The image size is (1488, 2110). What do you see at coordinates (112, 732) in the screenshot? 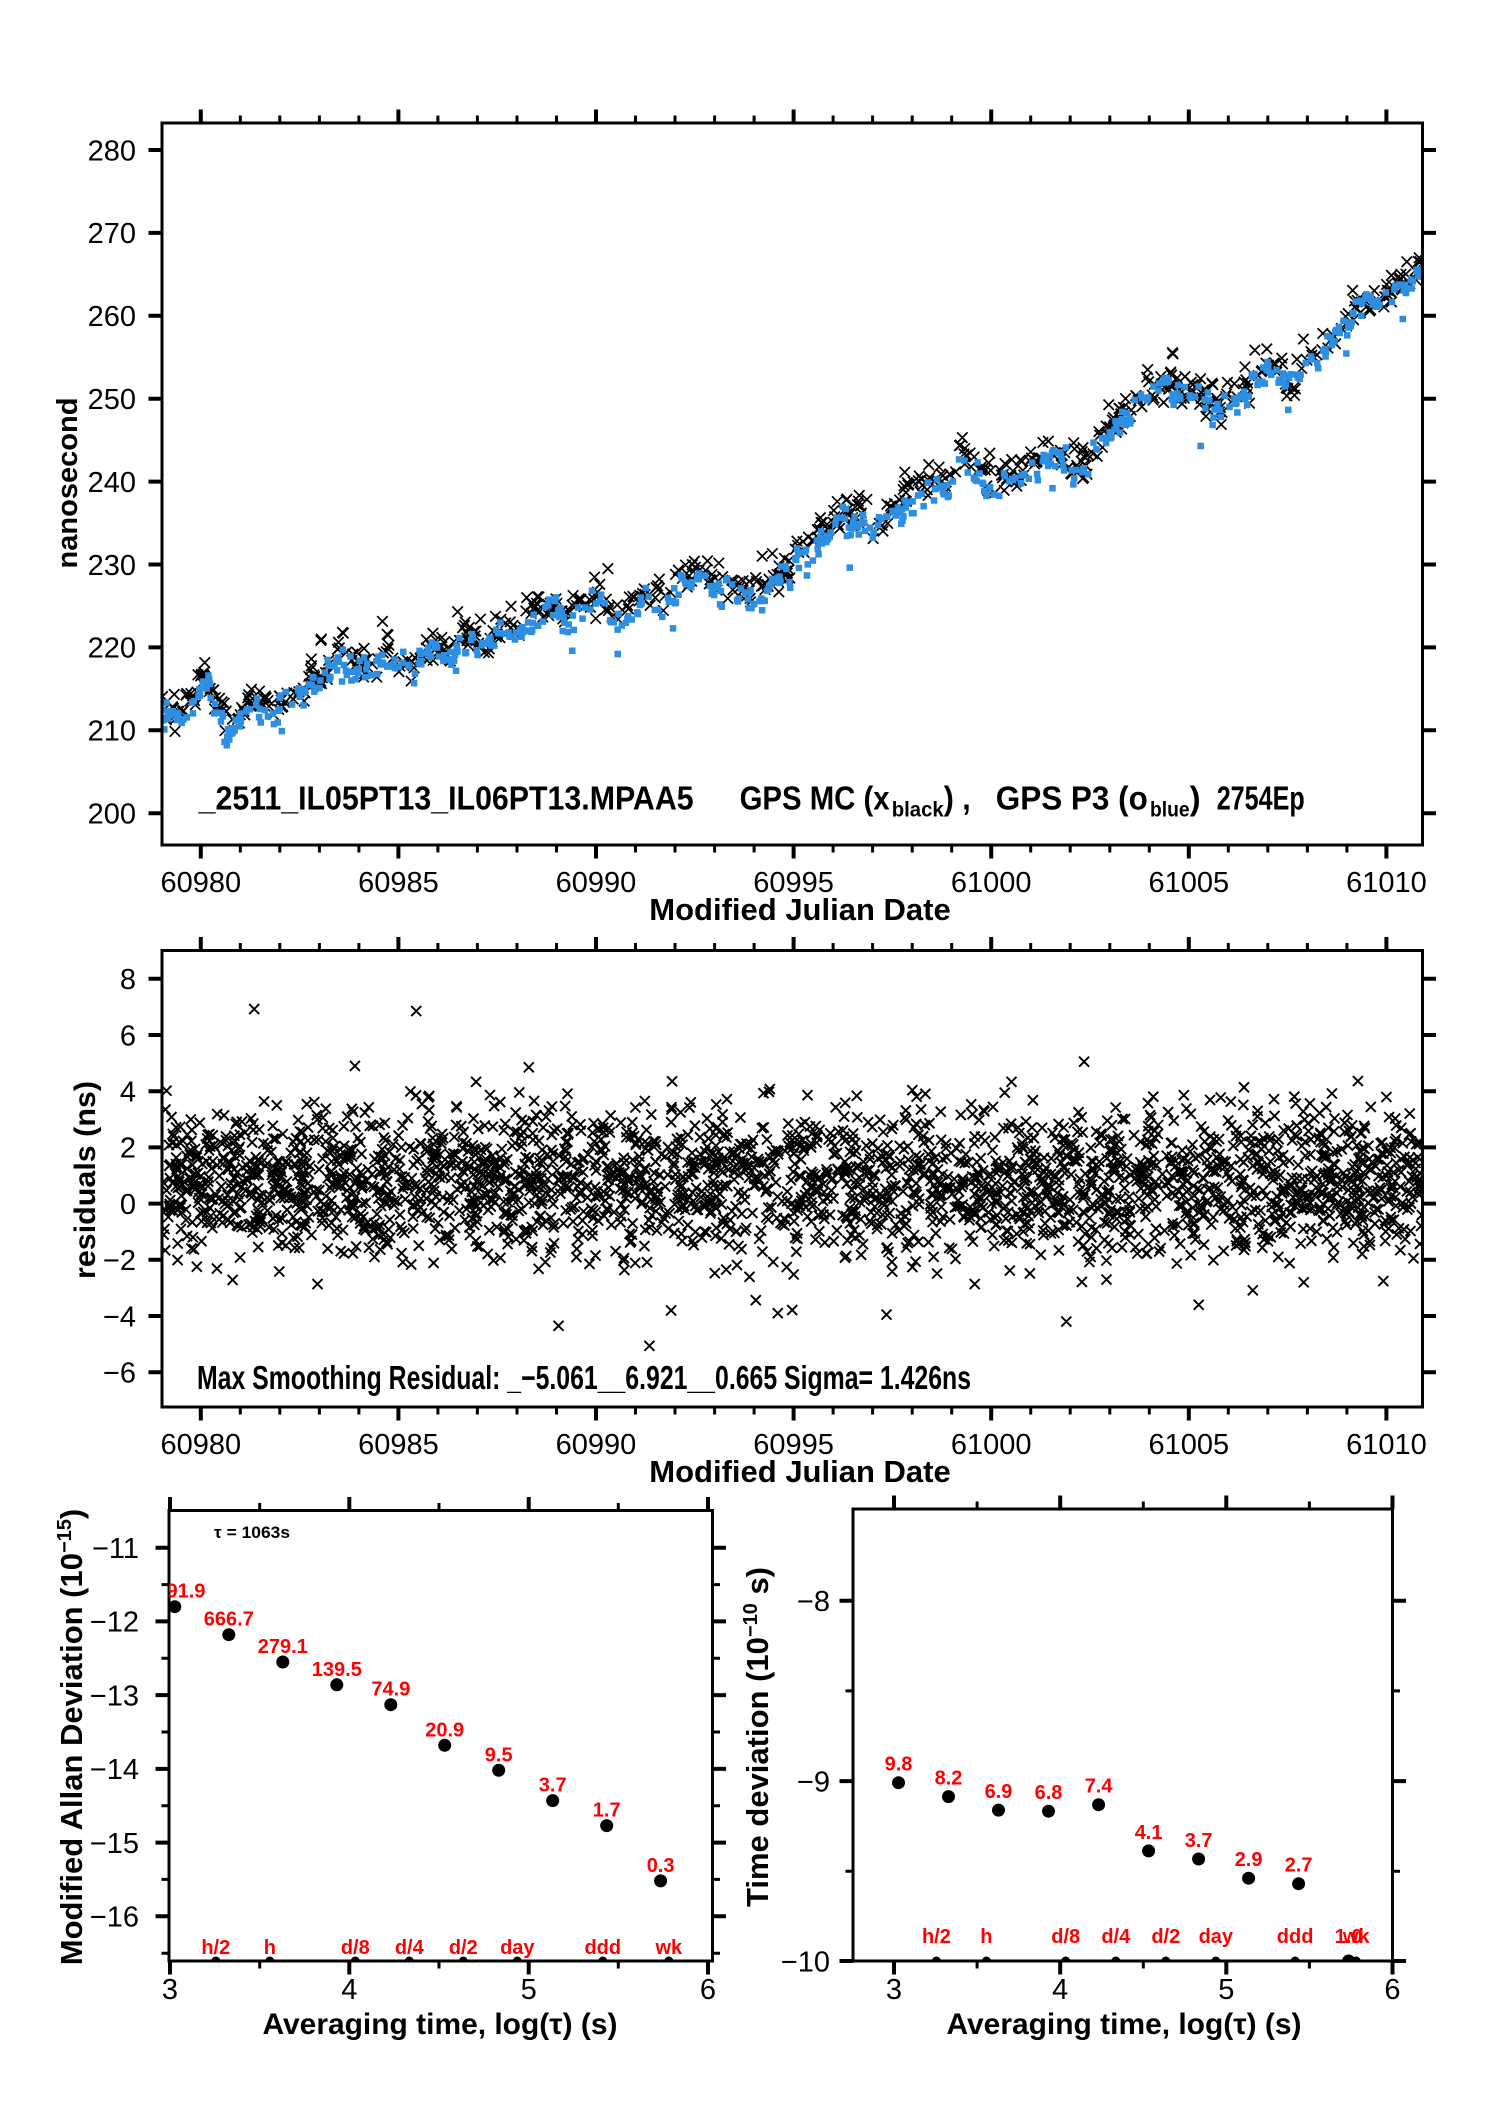
I see `svg-text: 210` at bounding box center [112, 732].